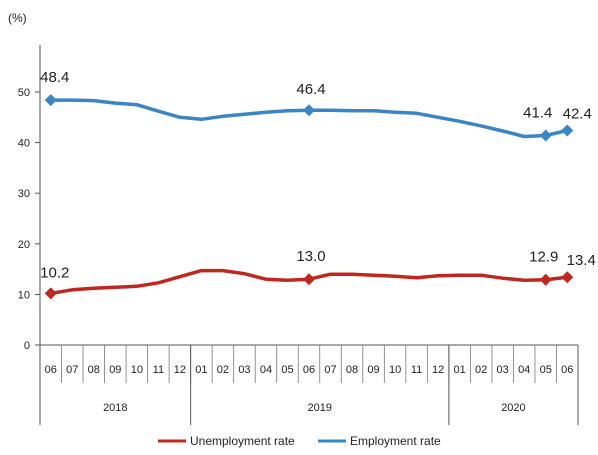  Describe the element at coordinates (310, 256) in the screenshot. I see `data-label: 13.0` at that location.